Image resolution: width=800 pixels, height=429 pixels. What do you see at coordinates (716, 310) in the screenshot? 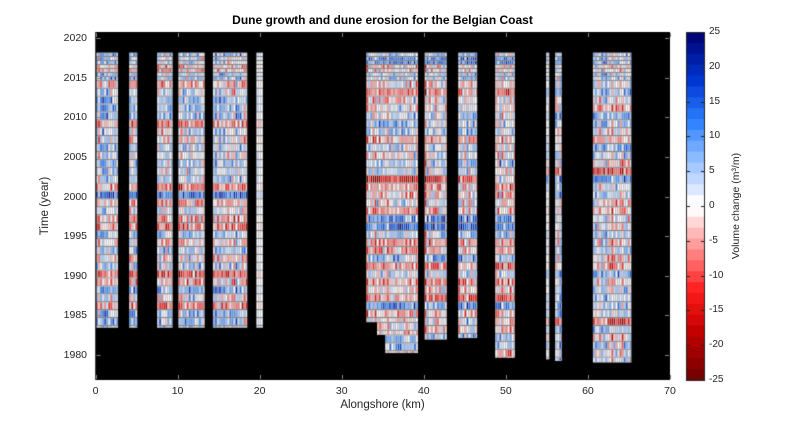
I see `colorbar-tick-label: -15` at bounding box center [716, 310].